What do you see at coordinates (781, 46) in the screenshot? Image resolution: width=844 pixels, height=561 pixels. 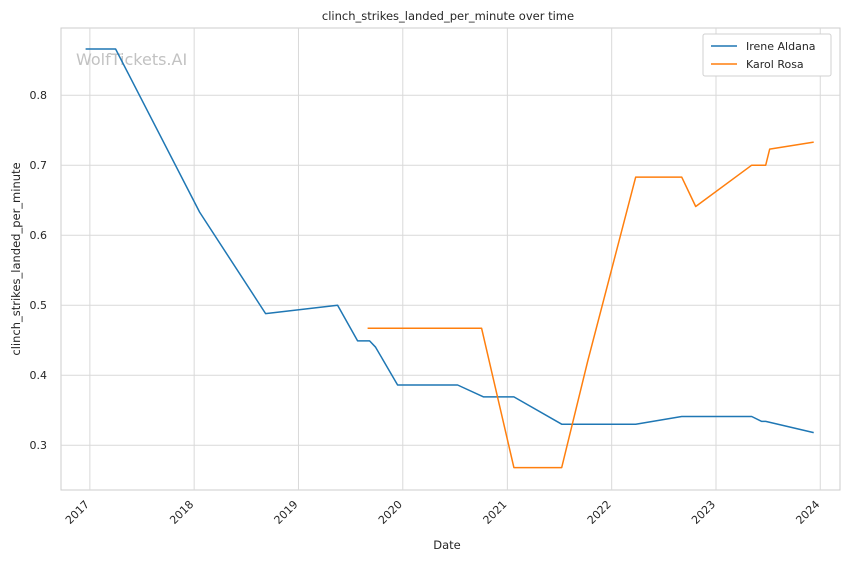 I see `legend-label-irene-aldana: Irene Aldana` at bounding box center [781, 46].